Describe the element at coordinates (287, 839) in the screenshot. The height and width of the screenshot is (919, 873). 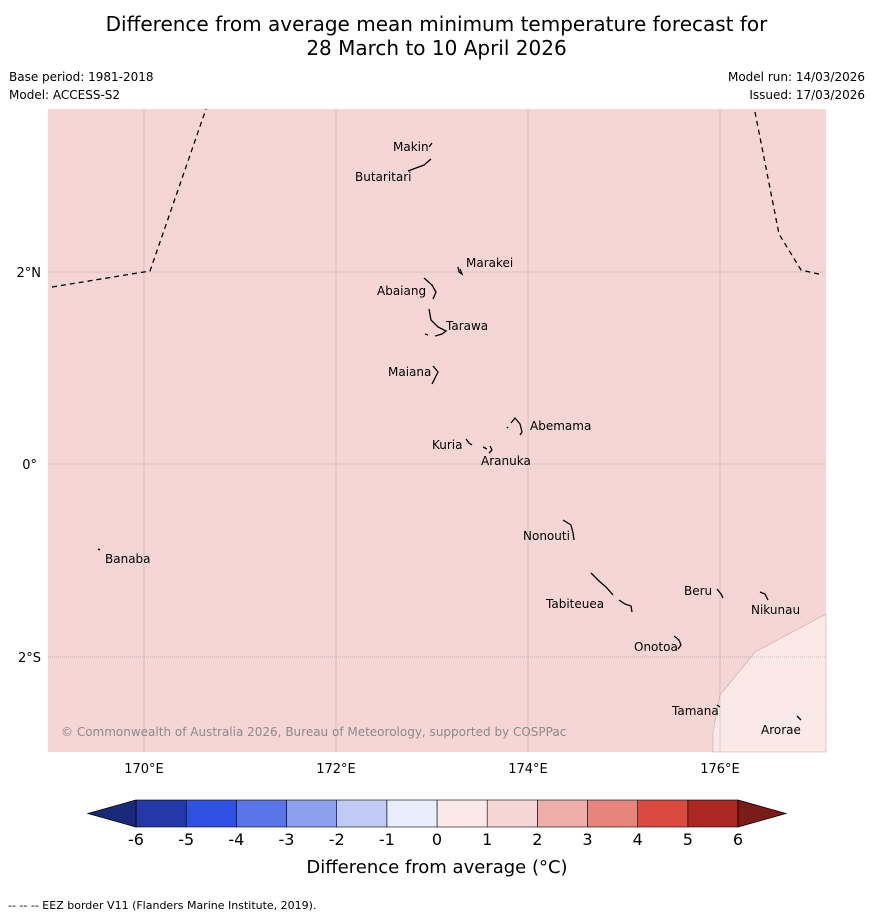
I see `colorbar-tick-label: -3` at that location.